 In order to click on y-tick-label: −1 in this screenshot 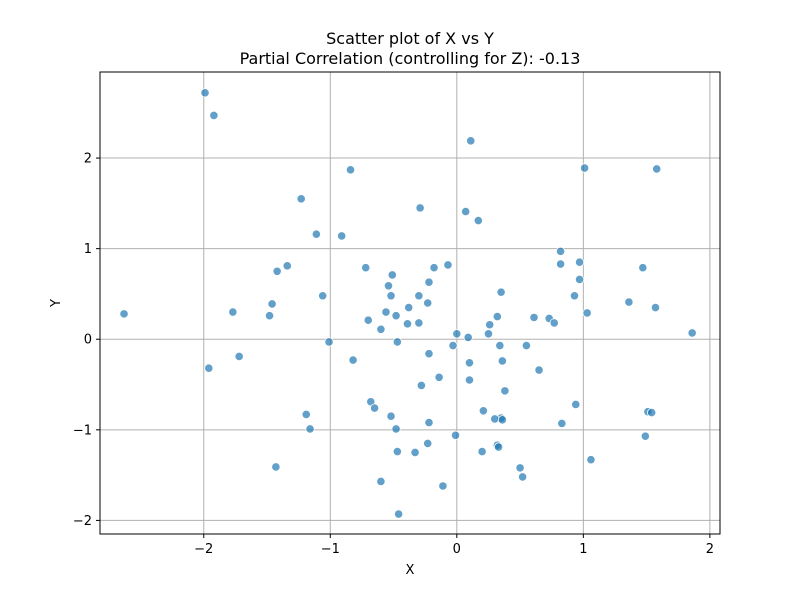, I will do `click(82, 430)`.